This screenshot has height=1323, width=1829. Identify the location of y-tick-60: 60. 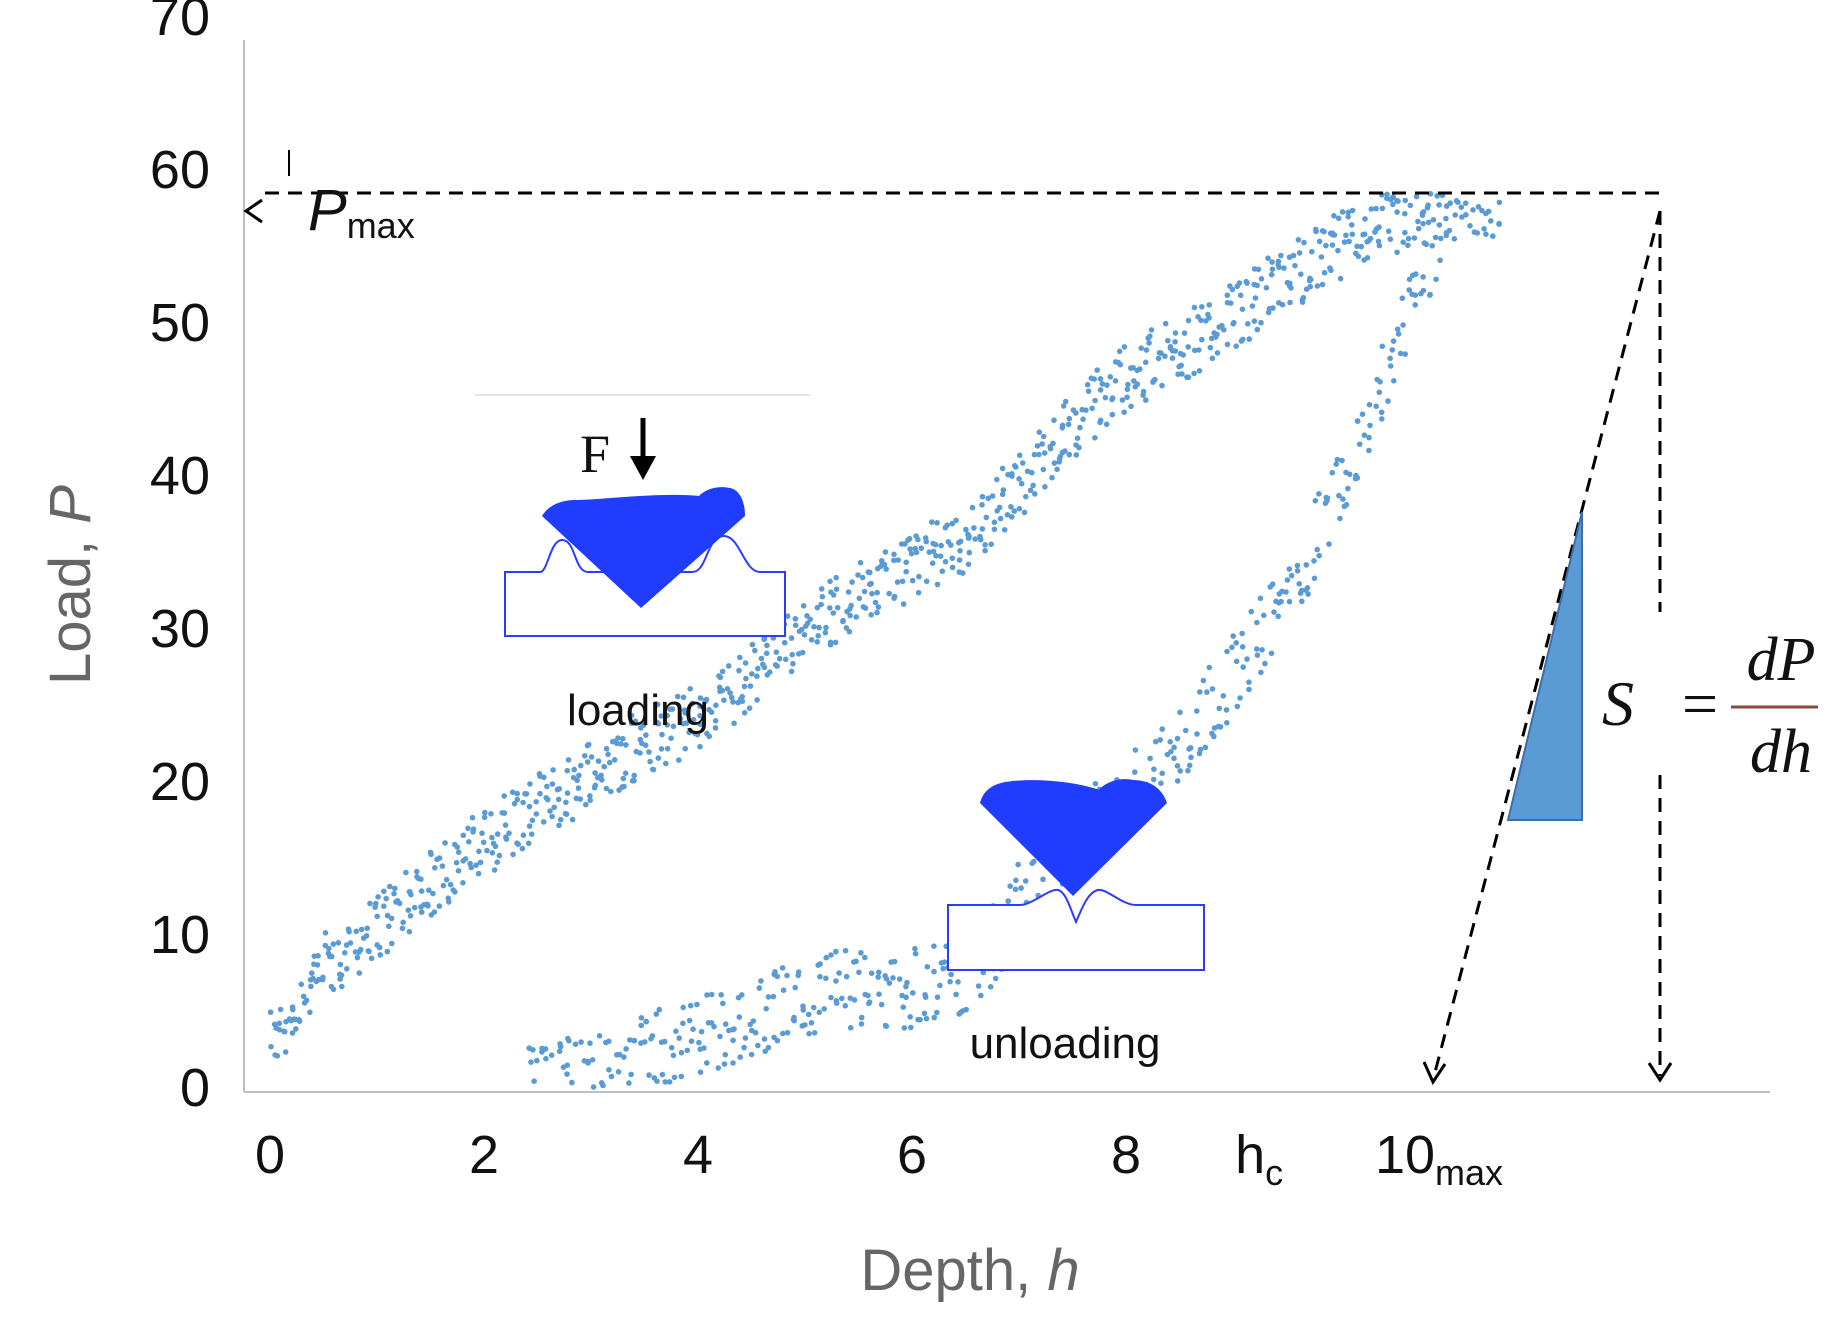
(180, 170).